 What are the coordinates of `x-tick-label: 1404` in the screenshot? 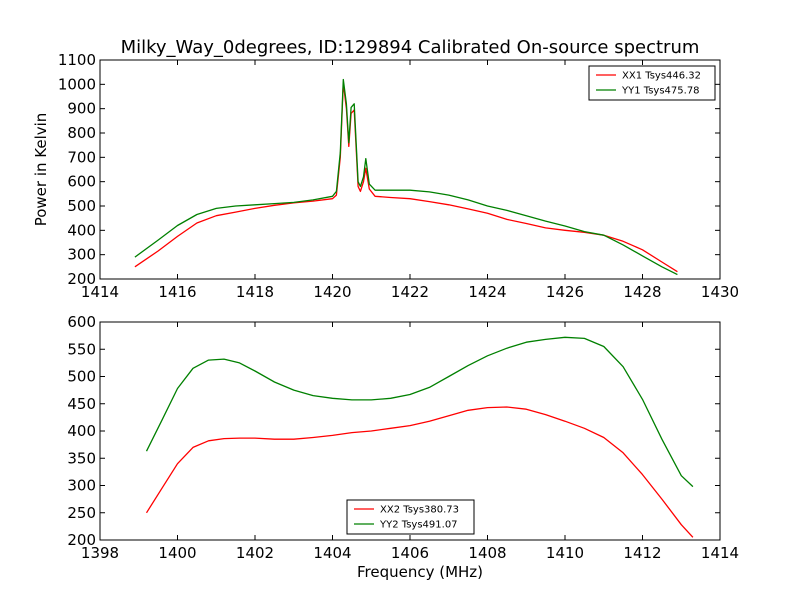 It's located at (332, 553).